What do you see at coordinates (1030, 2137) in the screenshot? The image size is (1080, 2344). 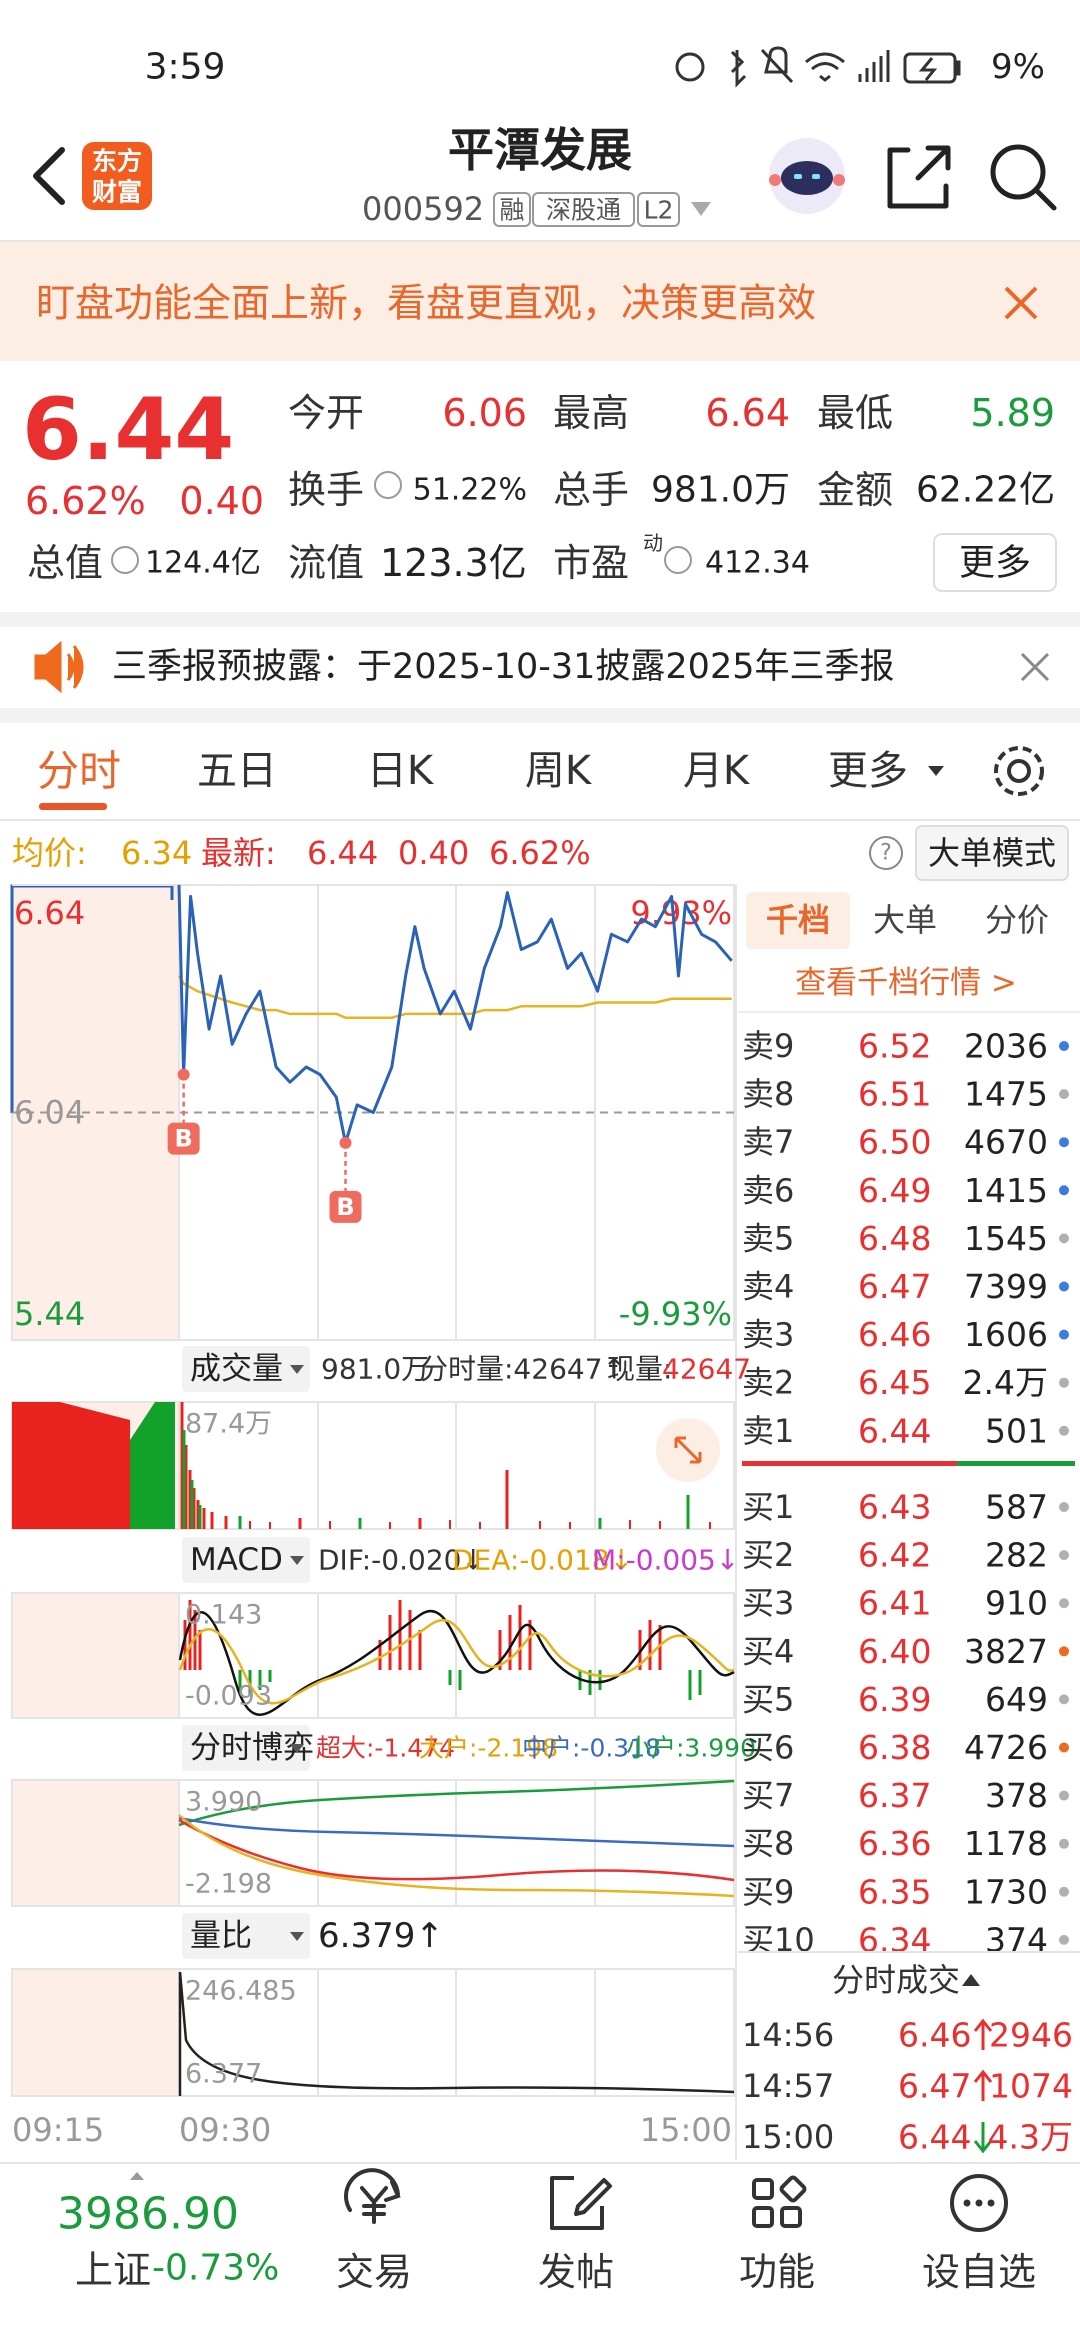 I see `trade-volume: 4.3万` at bounding box center [1030, 2137].